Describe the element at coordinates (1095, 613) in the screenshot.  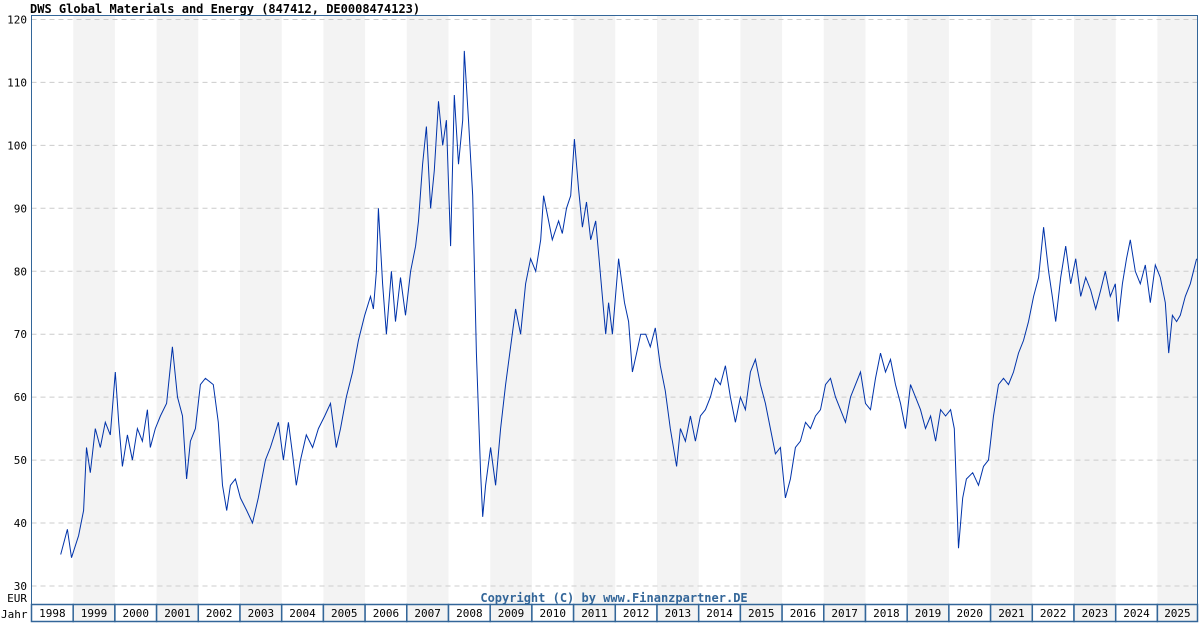
I see `year-label-2023: 2023` at that location.